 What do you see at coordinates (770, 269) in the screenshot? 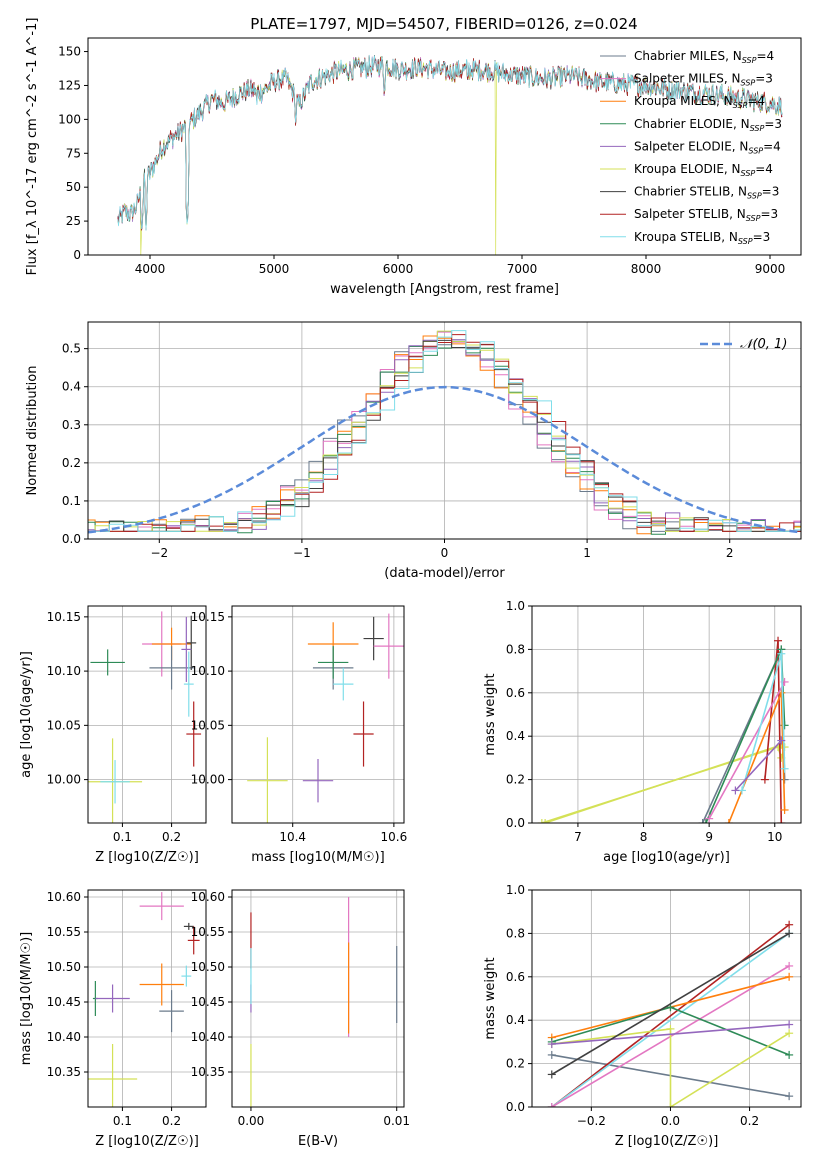
I see `x-tick-label: 9000` at bounding box center [770, 269].